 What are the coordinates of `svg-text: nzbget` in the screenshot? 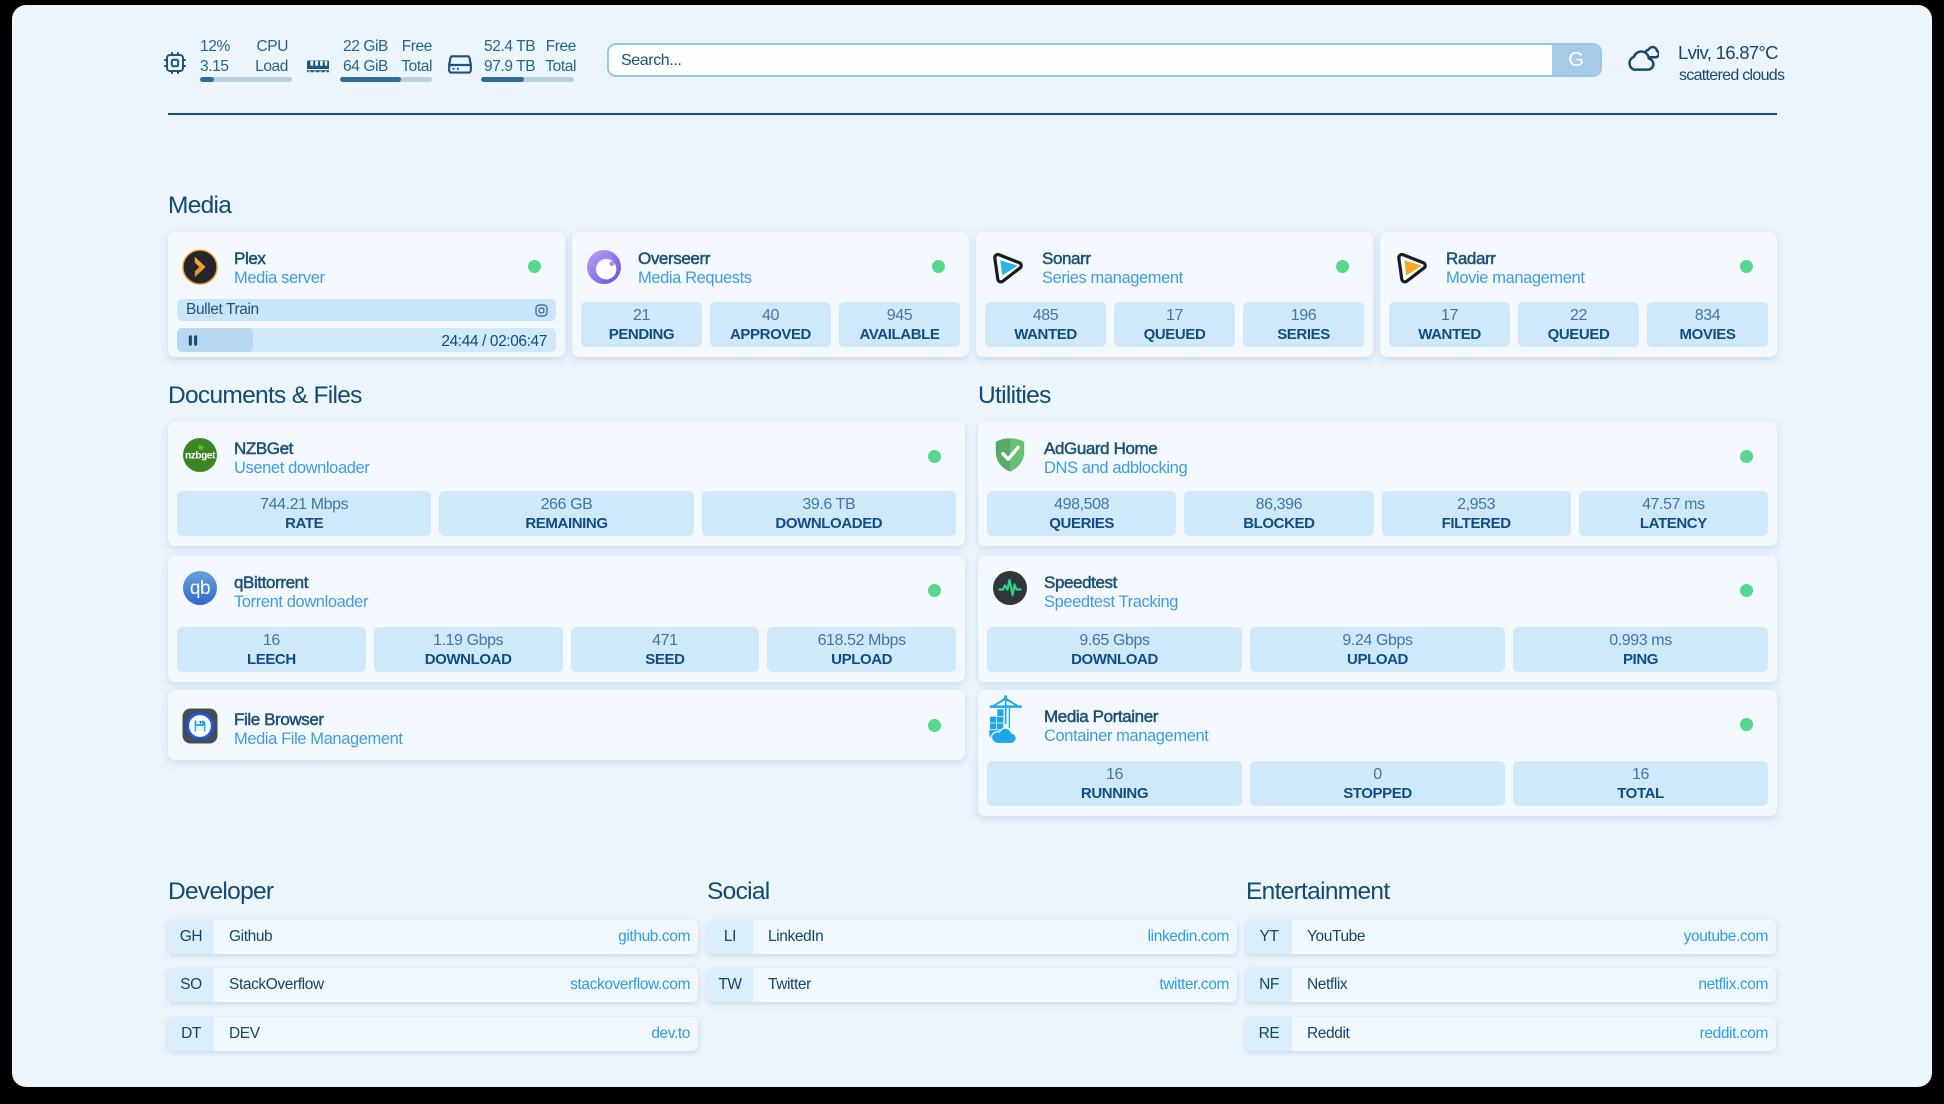 It's located at (200, 456).